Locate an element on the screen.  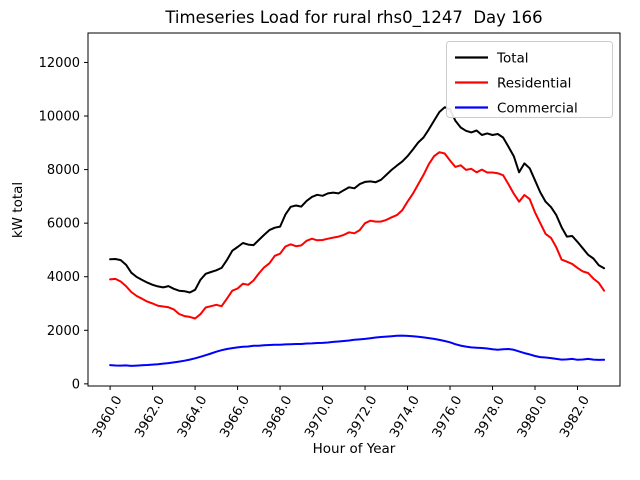
legend-entry-commercial: Commercial is located at coordinates (516, 109).